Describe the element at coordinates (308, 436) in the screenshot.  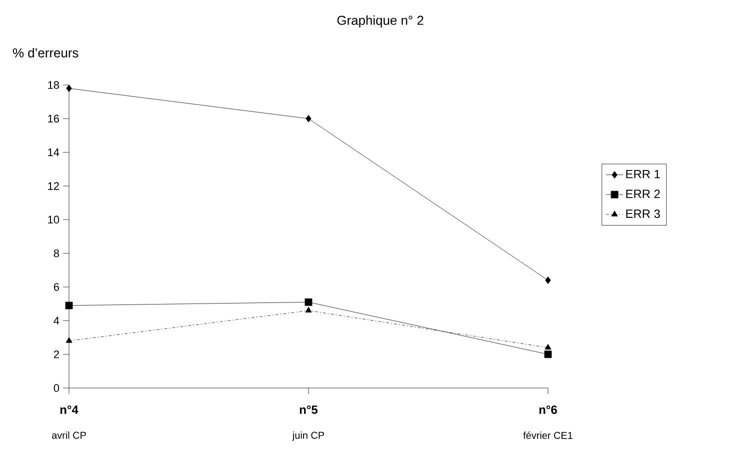
I see `text: juin CP` at that location.